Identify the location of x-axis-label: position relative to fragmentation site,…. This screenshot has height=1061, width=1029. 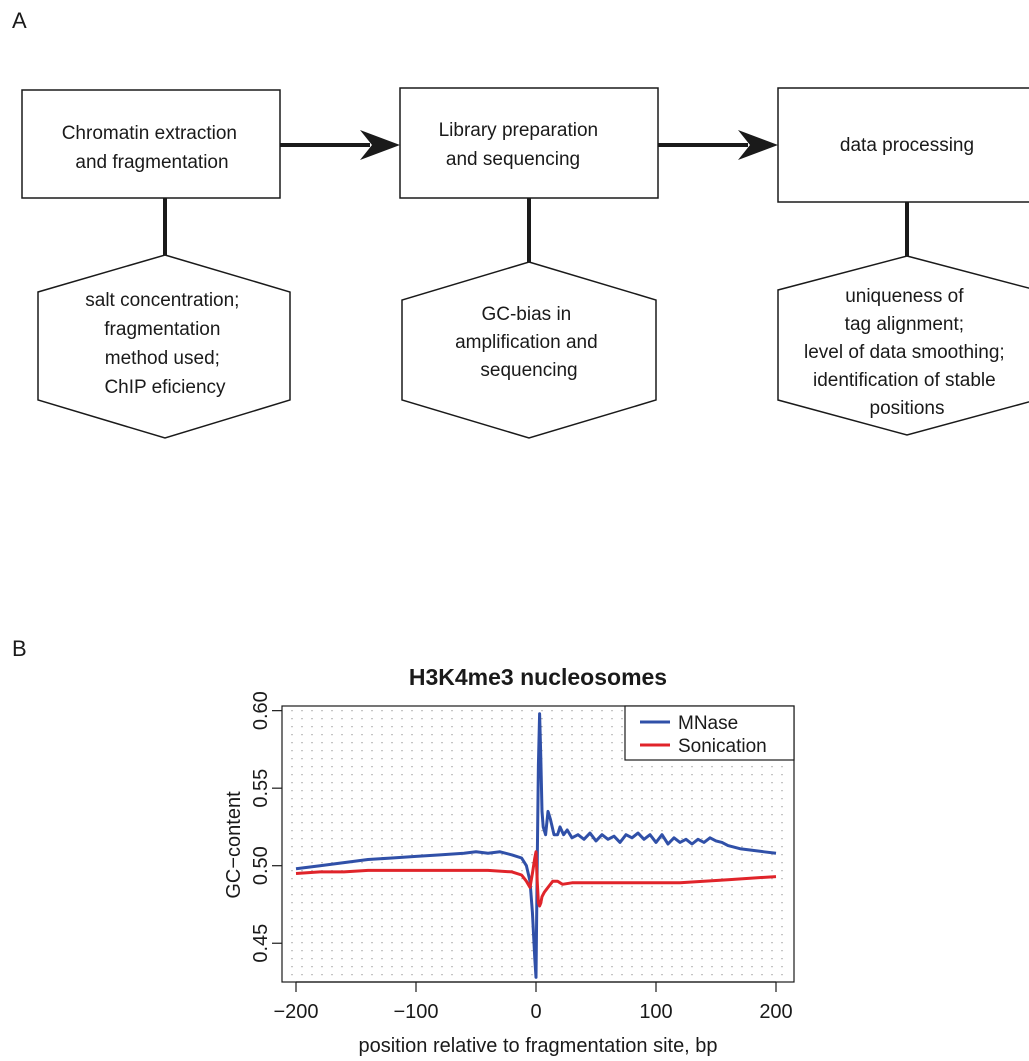
(537, 1046).